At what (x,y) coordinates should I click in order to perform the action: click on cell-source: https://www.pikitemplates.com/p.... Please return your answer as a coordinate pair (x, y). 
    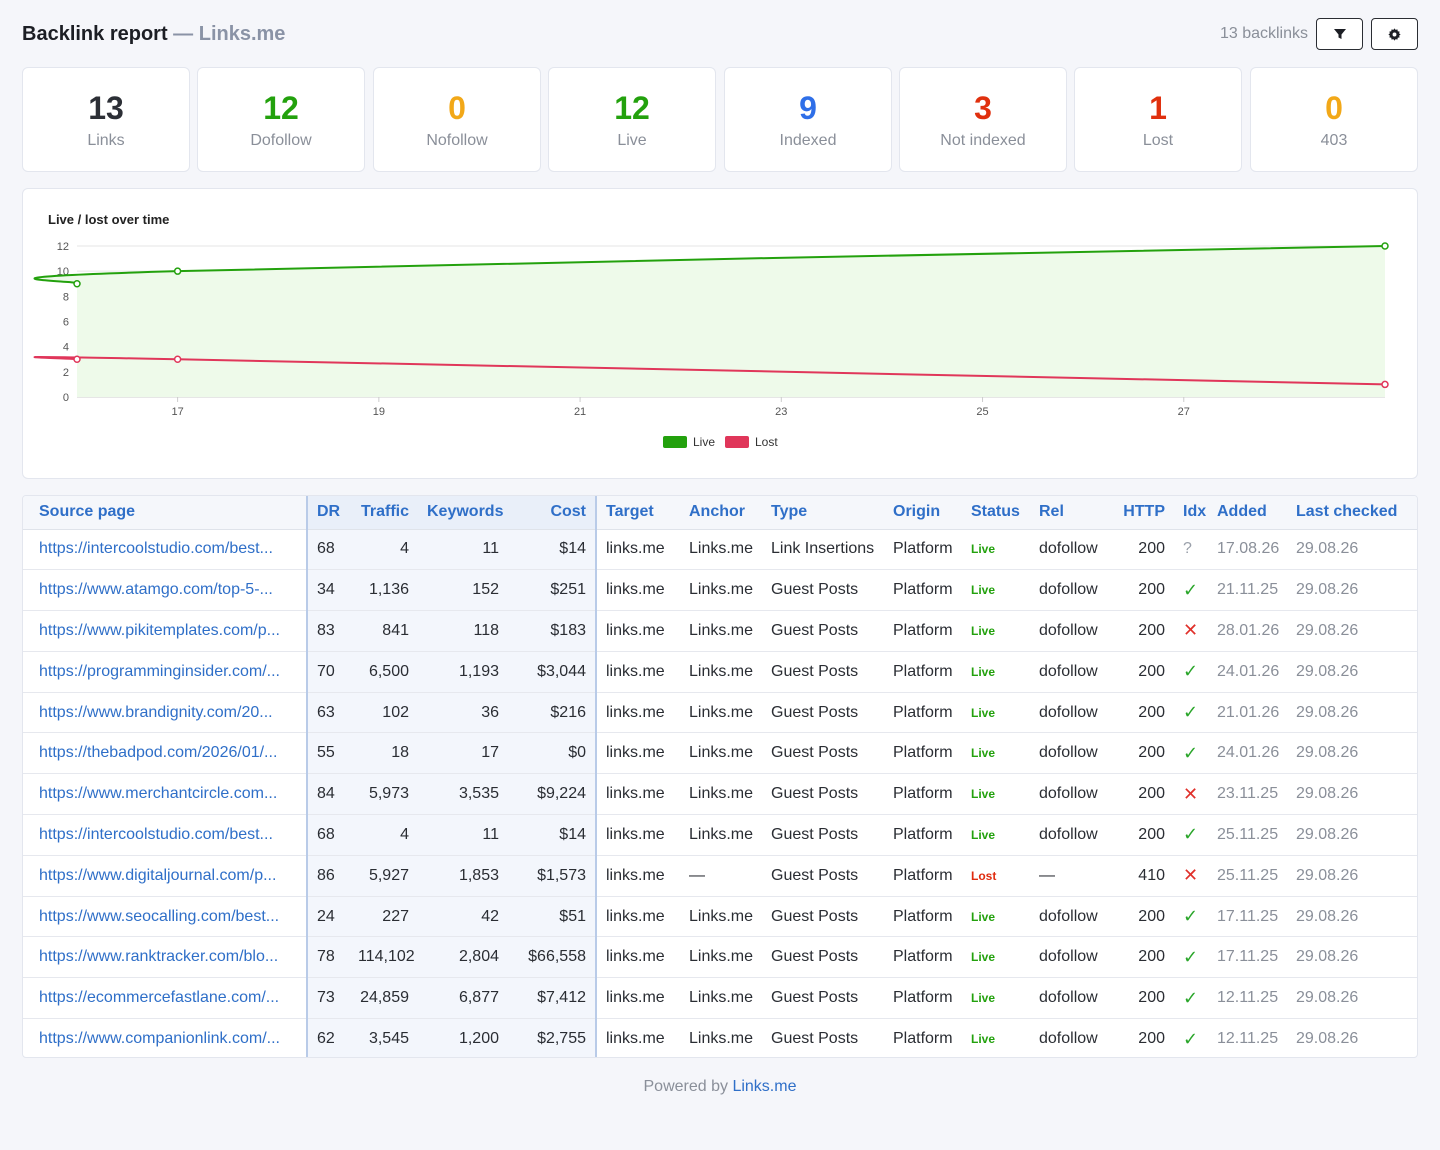
    Looking at the image, I should click on (165, 631).